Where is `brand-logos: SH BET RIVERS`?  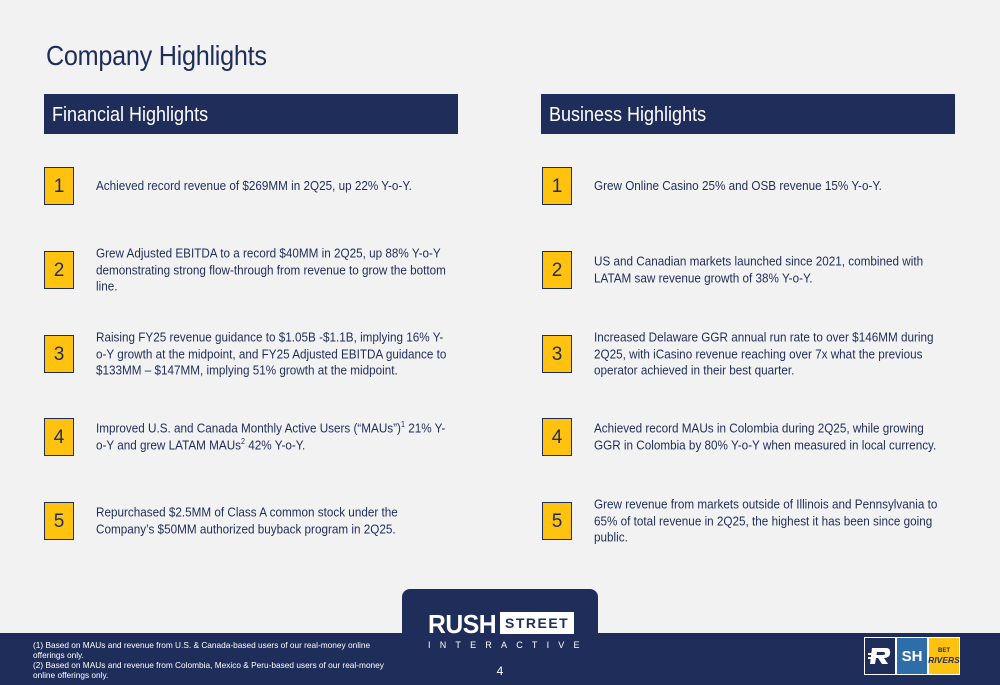 brand-logos: SH BET RIVERS is located at coordinates (912, 656).